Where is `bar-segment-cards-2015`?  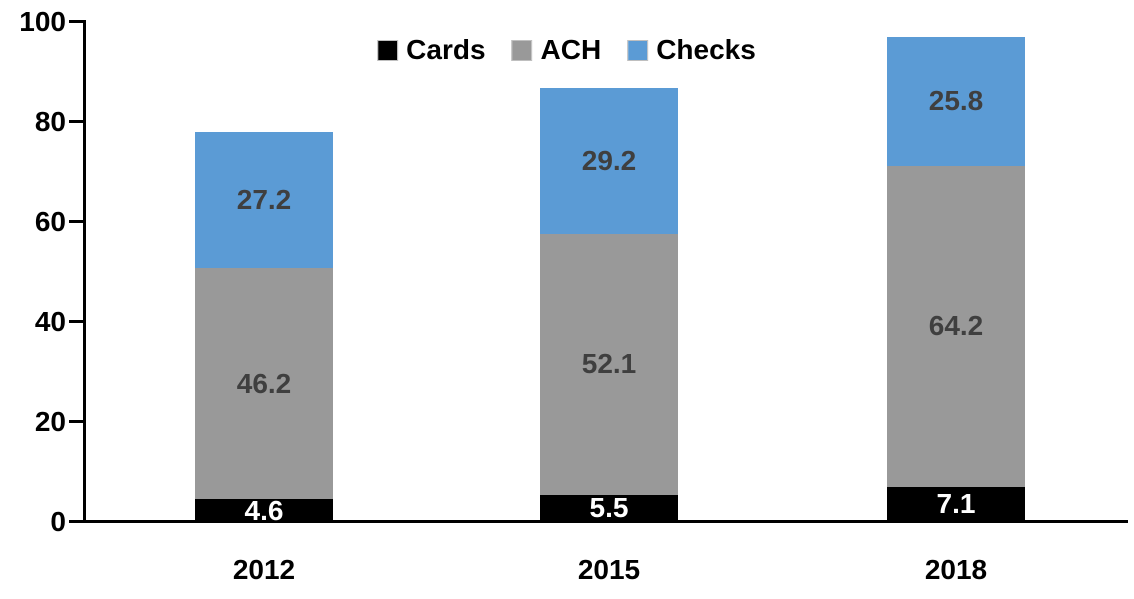
bar-segment-cards-2015 is located at coordinates (609, 509).